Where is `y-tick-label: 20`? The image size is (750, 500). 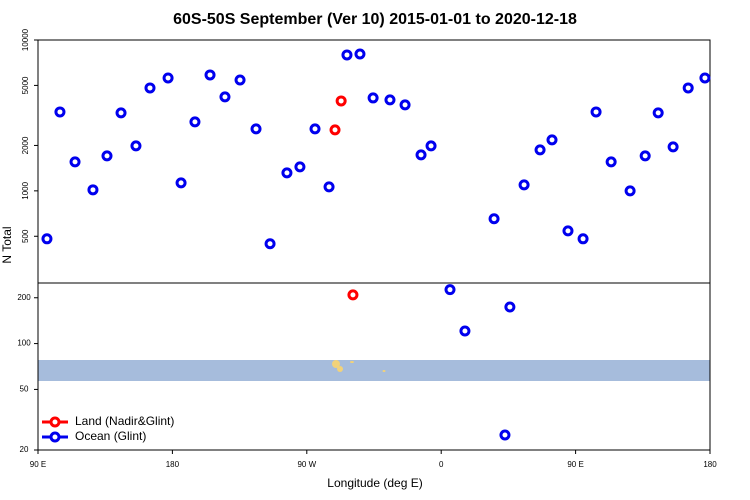 y-tick-label: 20 is located at coordinates (24, 449).